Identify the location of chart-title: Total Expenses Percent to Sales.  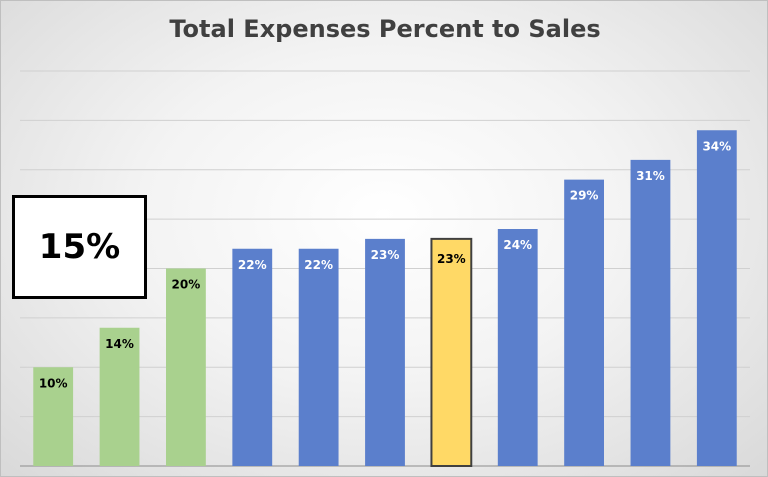
(385, 29).